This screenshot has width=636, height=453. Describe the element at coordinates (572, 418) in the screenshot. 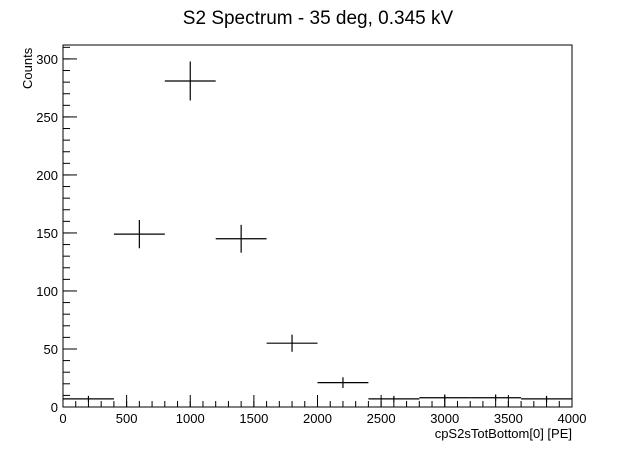

I see `x-tick-label: 4000` at that location.